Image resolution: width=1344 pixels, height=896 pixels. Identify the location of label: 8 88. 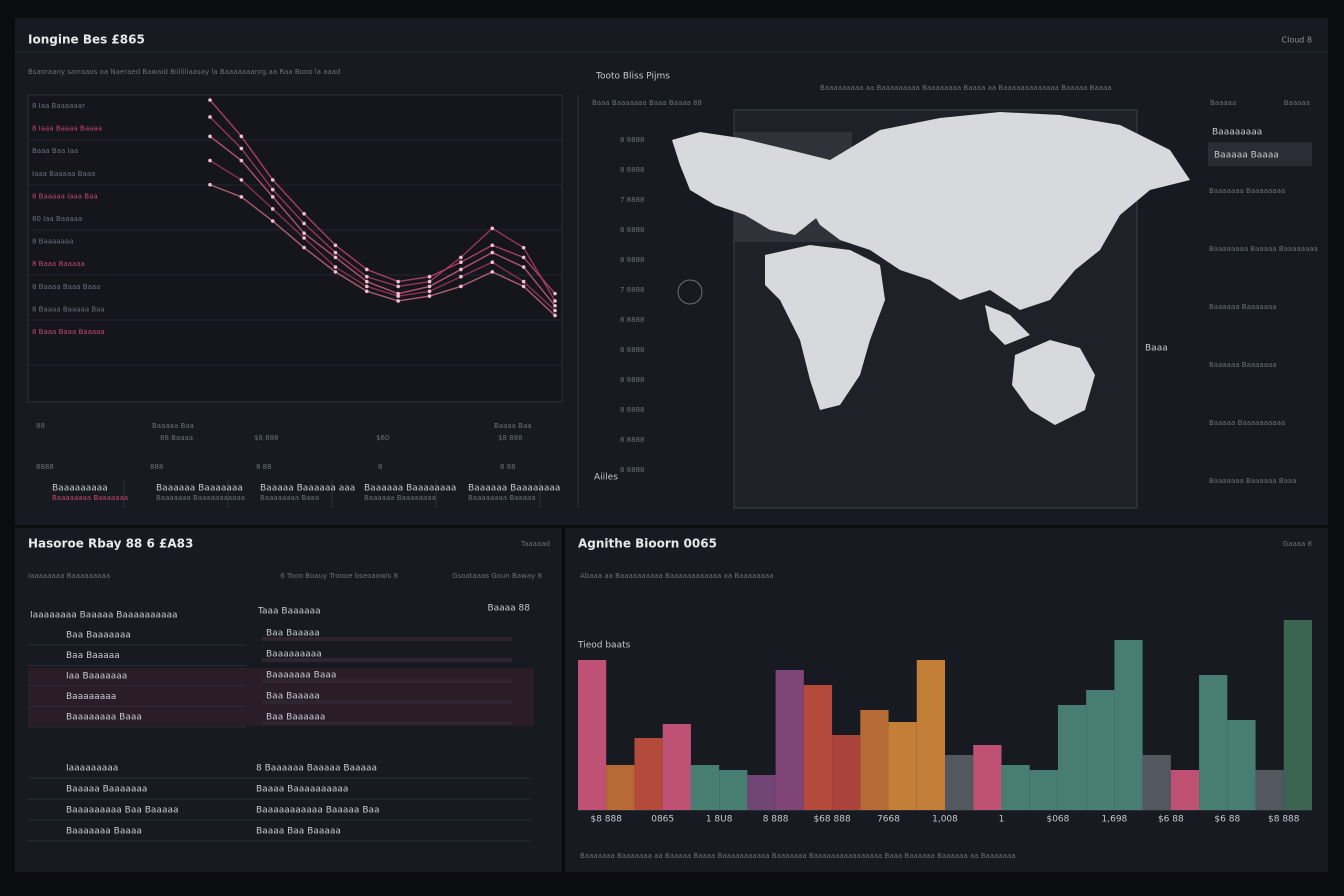
(508, 467).